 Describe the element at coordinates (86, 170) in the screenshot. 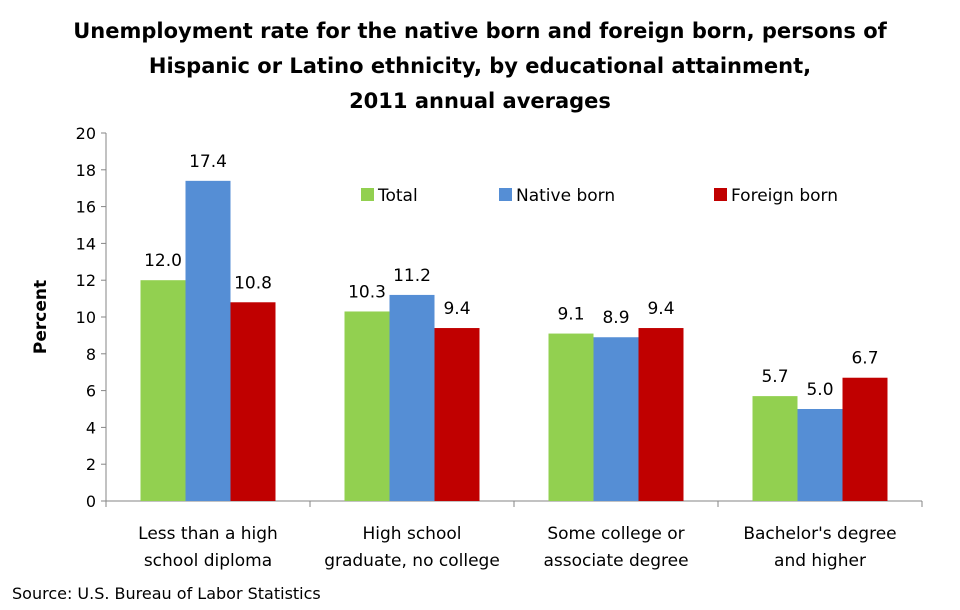

I see `y-tick-label: 18` at that location.